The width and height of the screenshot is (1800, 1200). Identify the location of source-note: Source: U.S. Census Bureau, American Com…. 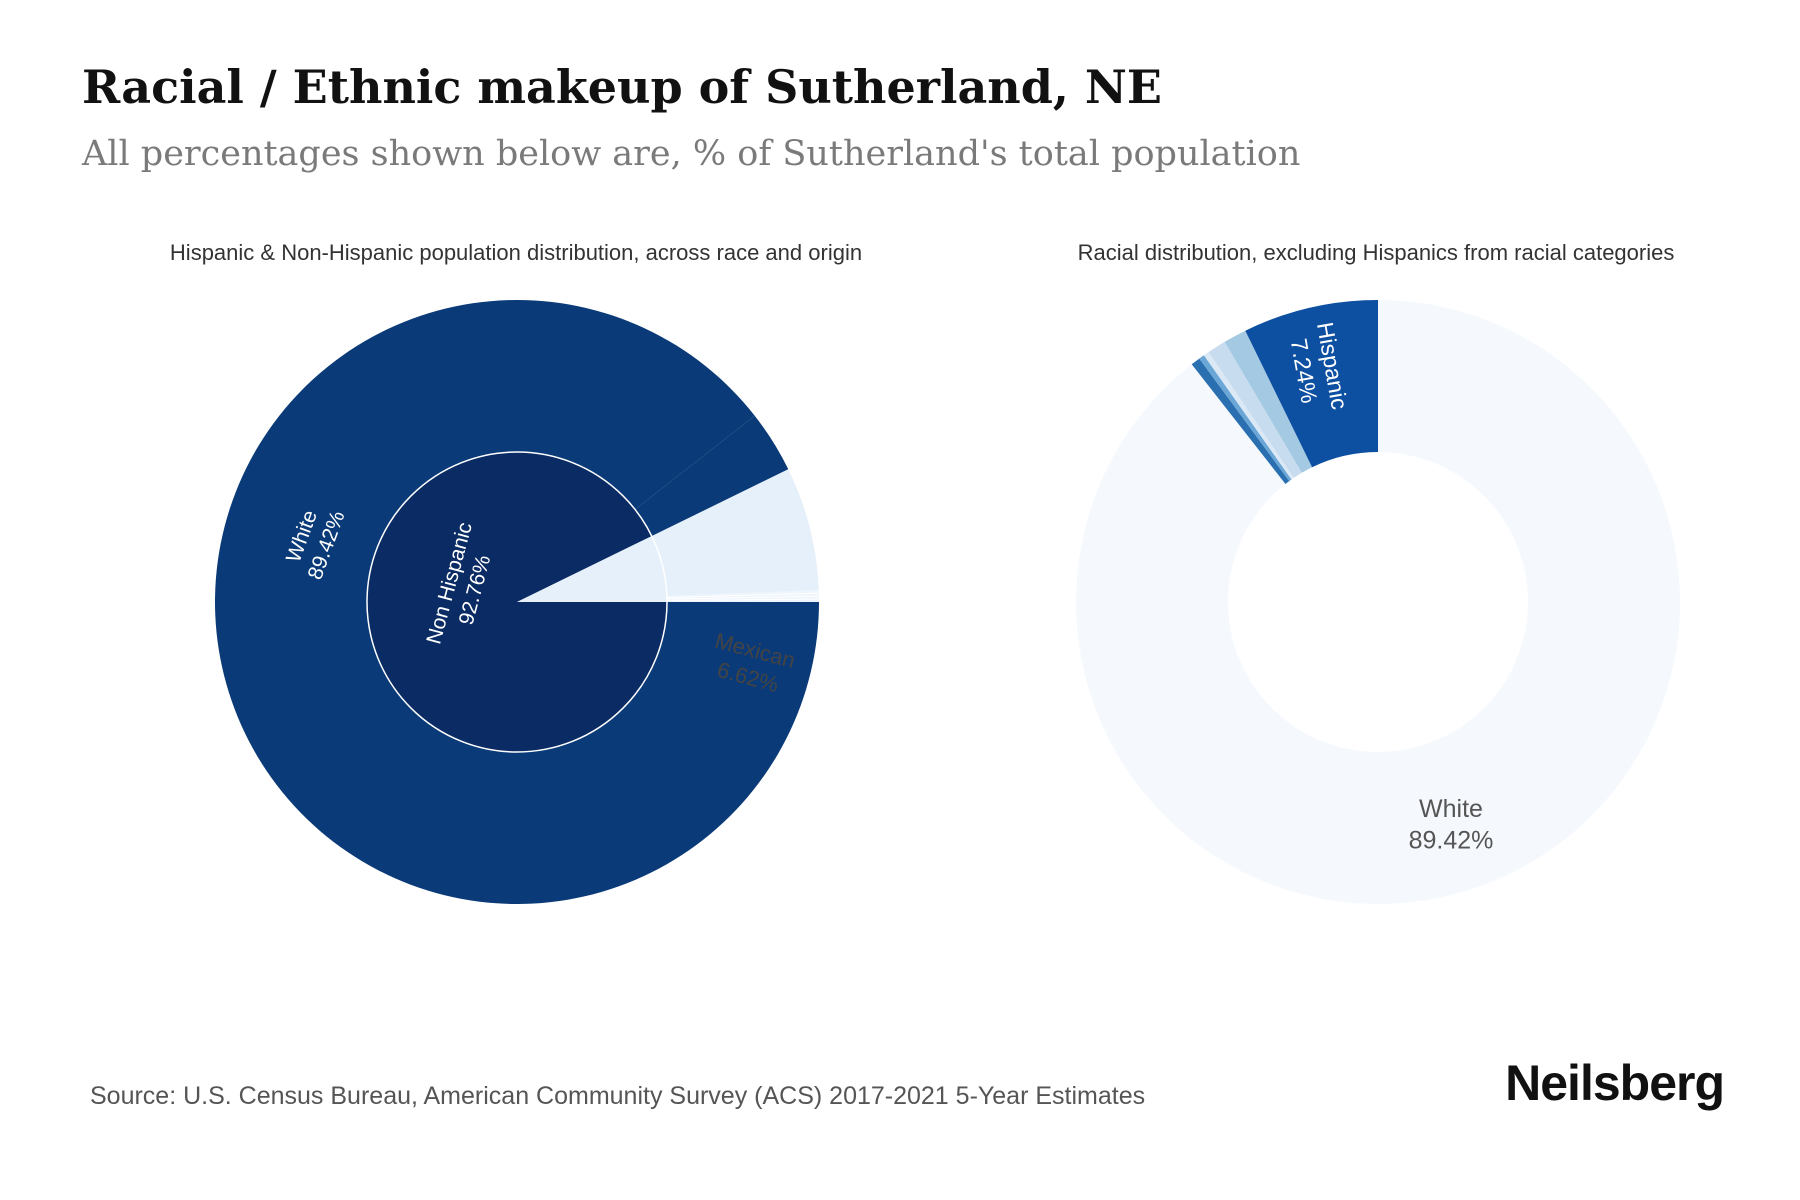
(618, 1096).